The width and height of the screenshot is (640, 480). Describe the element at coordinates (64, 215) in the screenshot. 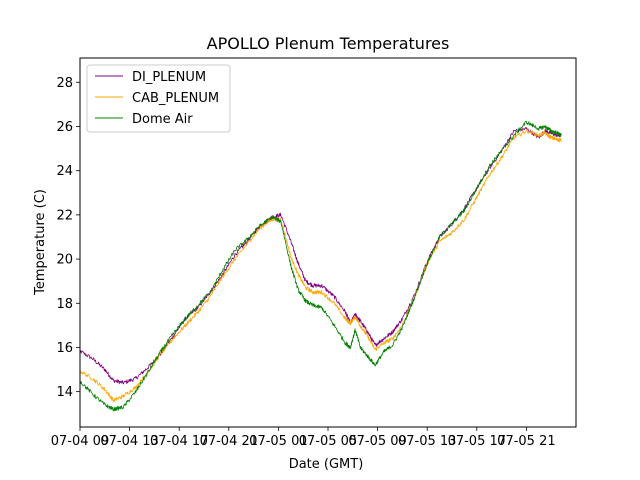

I see `y-tick-label: 22` at that location.